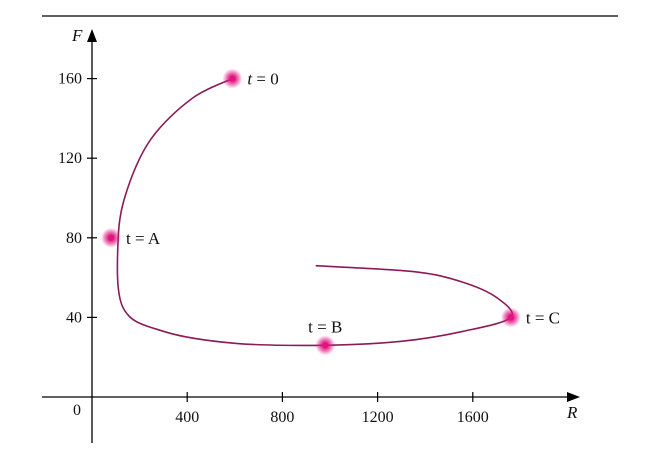 Image resolution: width=650 pixels, height=462 pixels. I want to click on y-tick-label: 120, so click(70, 158).